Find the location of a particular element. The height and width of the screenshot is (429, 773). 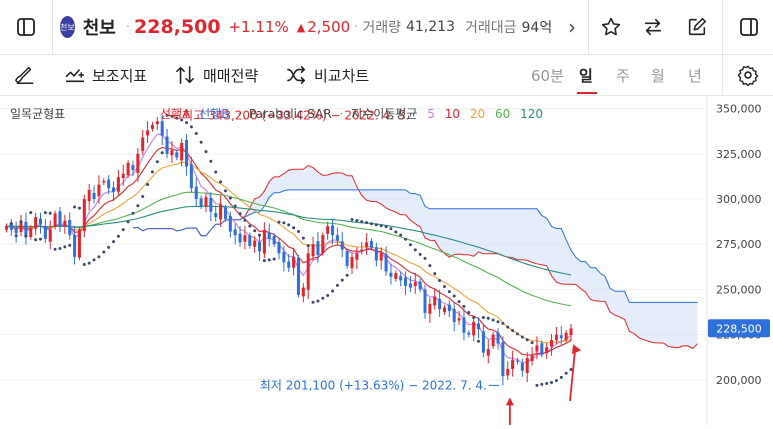

compare-chart-button: 비교차트 is located at coordinates (327, 75).